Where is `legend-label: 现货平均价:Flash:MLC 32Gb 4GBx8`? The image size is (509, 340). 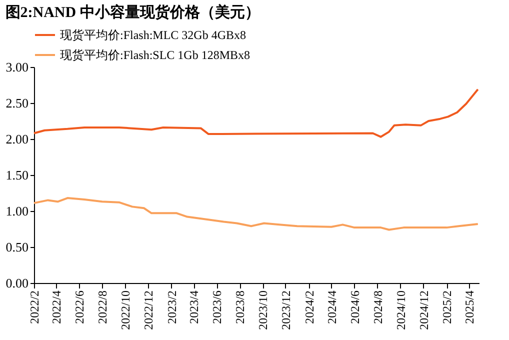
legend-label: 现货平均价:Flash:MLC 32Gb 4GBx8 is located at coordinates (153, 35).